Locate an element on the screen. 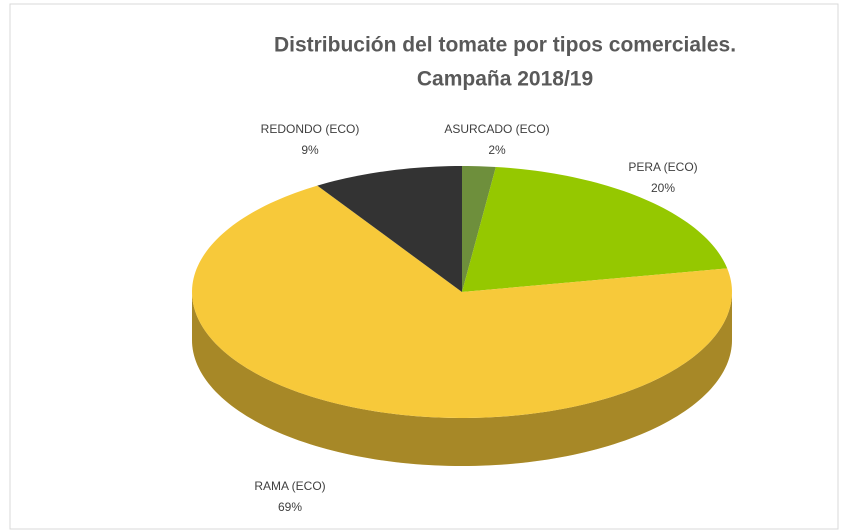 The width and height of the screenshot is (850, 531). chart-title: Campaña 2018/19 is located at coordinates (505, 79).